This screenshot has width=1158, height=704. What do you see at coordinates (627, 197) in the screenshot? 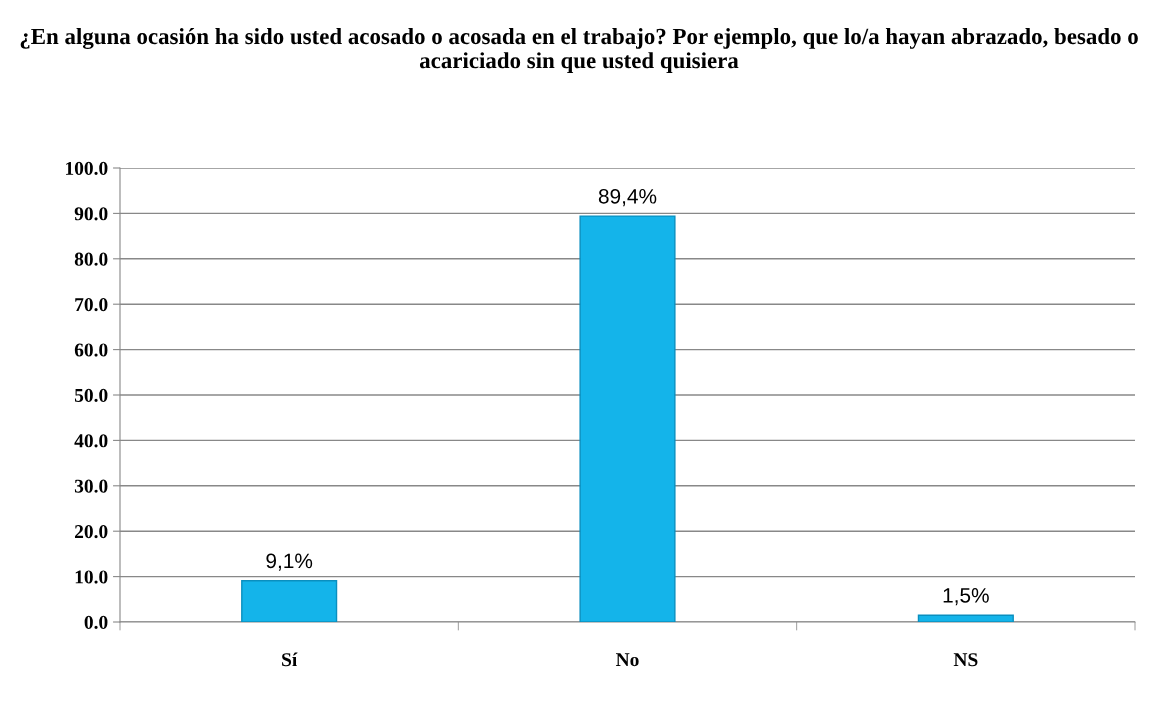
I see `data-label: 89,4%` at bounding box center [627, 197].